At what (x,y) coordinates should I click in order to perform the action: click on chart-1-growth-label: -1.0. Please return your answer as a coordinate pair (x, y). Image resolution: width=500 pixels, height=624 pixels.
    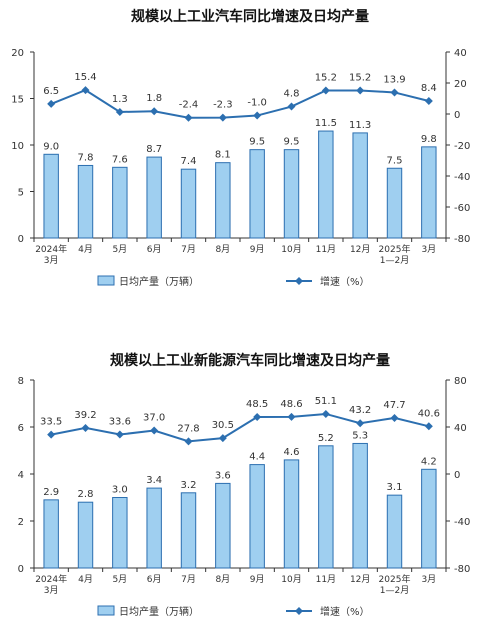
    Looking at the image, I should click on (257, 103).